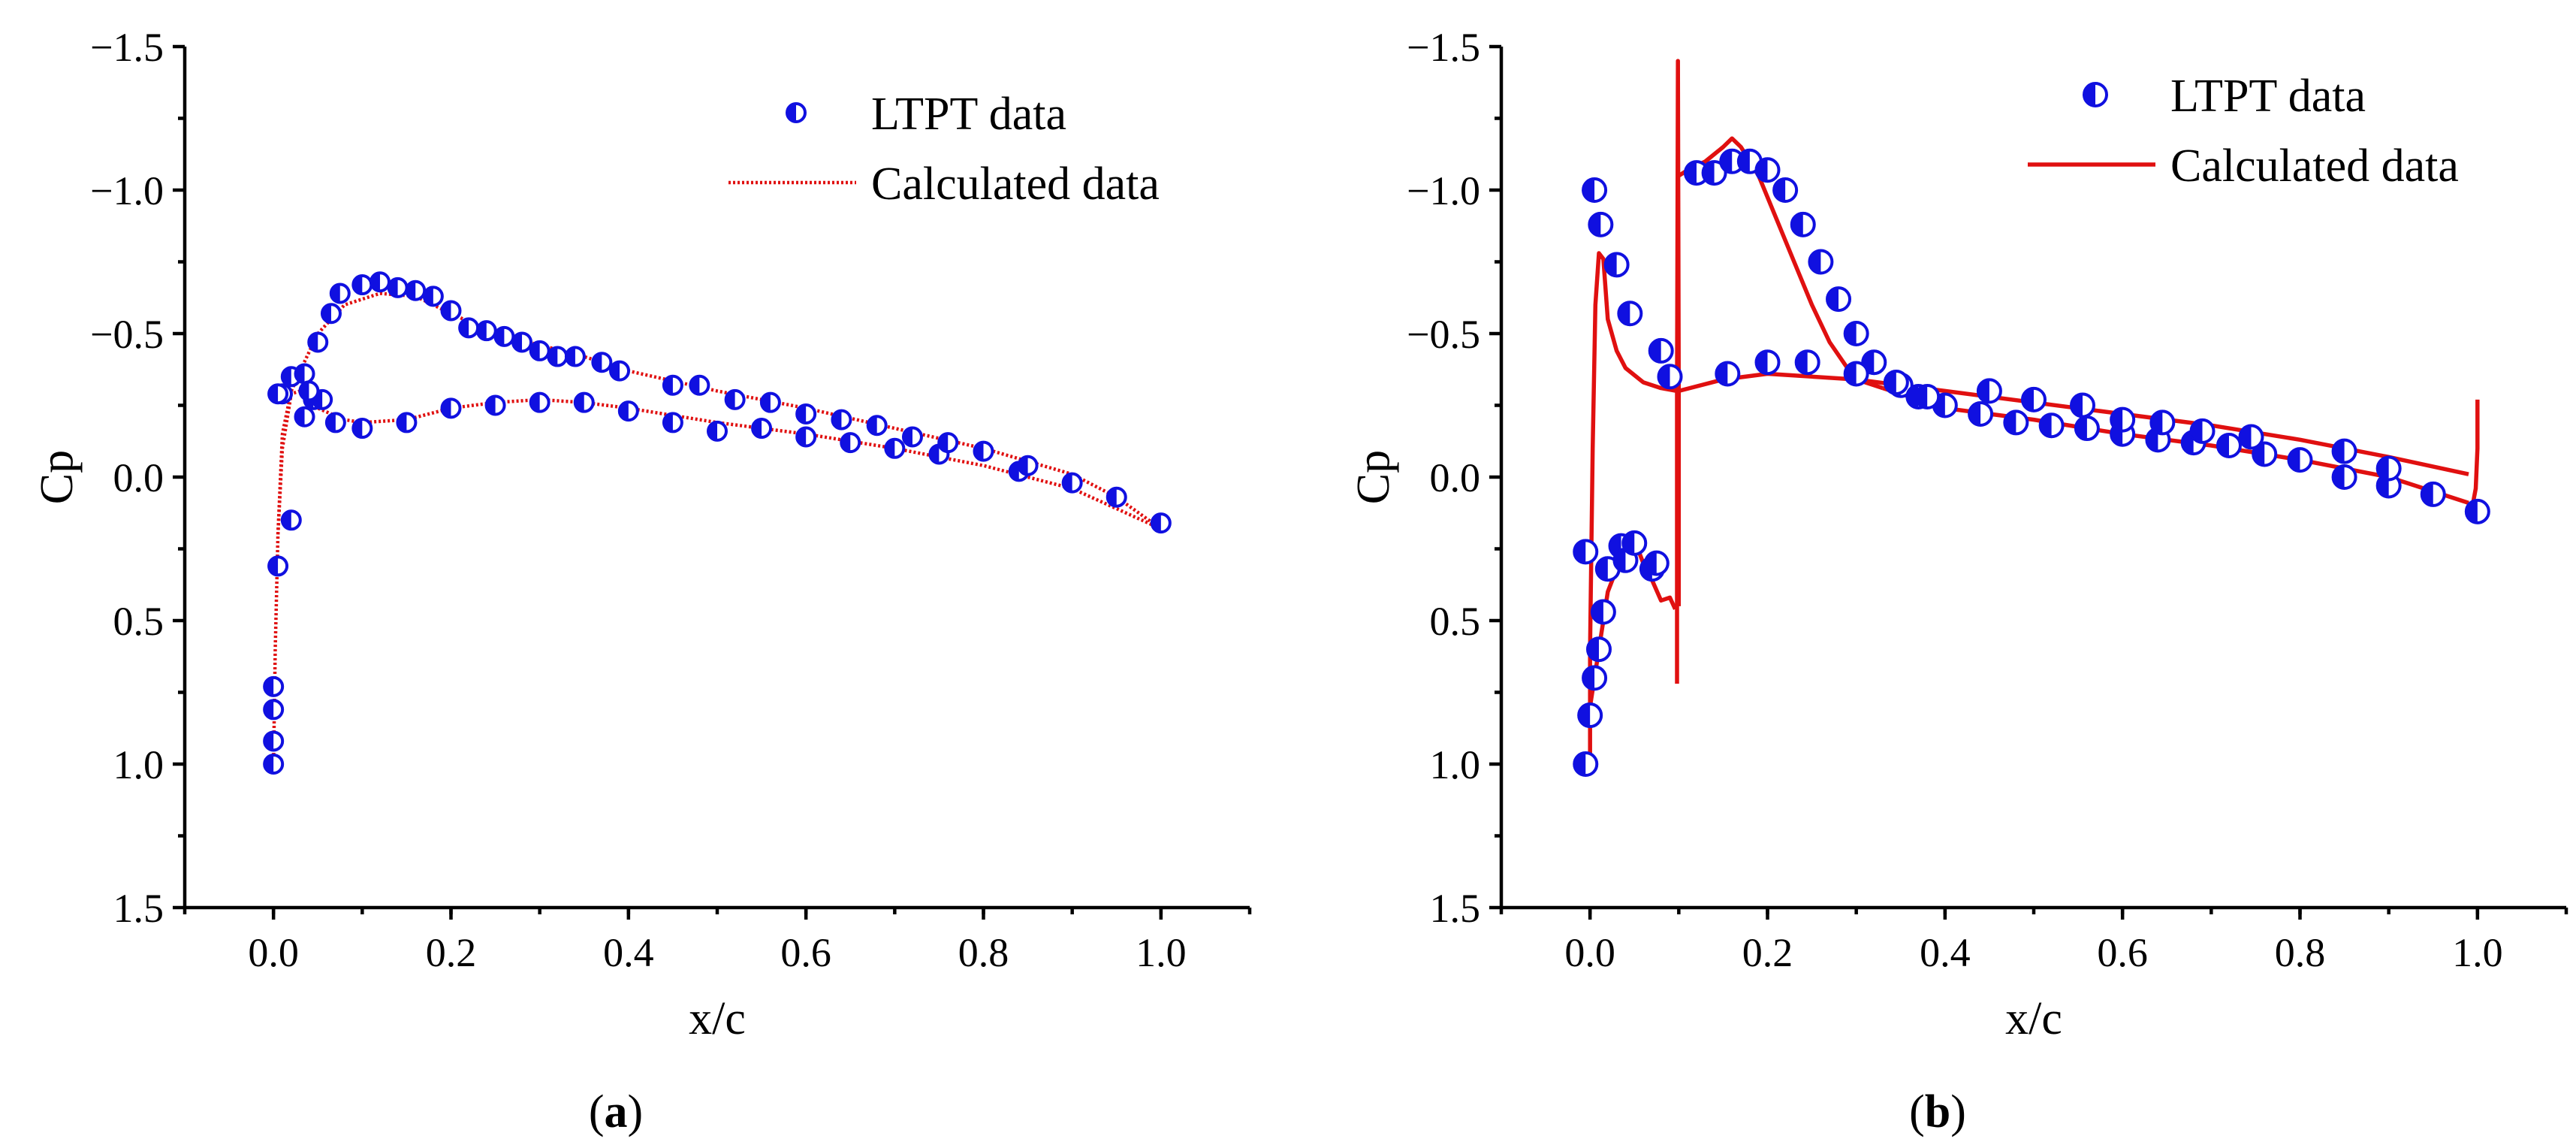 The height and width of the screenshot is (1148, 2576). What do you see at coordinates (1455, 764) in the screenshot?
I see `y-tick-label: 1.0` at bounding box center [1455, 764].